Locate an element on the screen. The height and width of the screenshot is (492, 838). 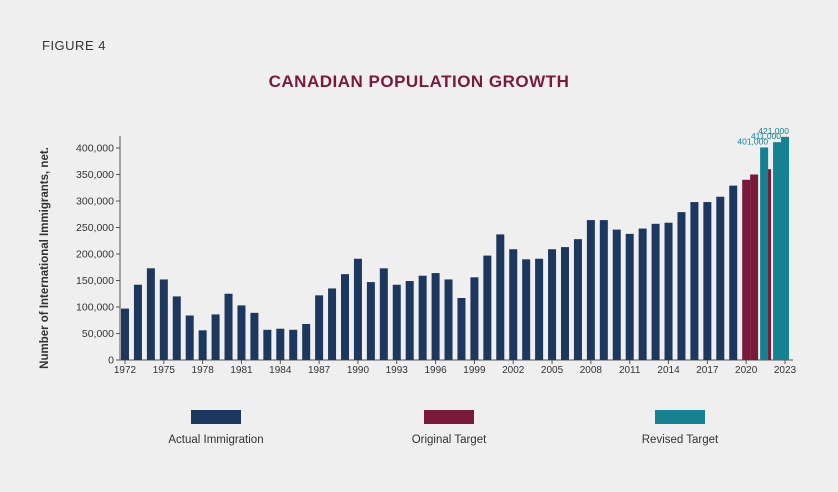
legend-swatch-revised is located at coordinates (680, 417).